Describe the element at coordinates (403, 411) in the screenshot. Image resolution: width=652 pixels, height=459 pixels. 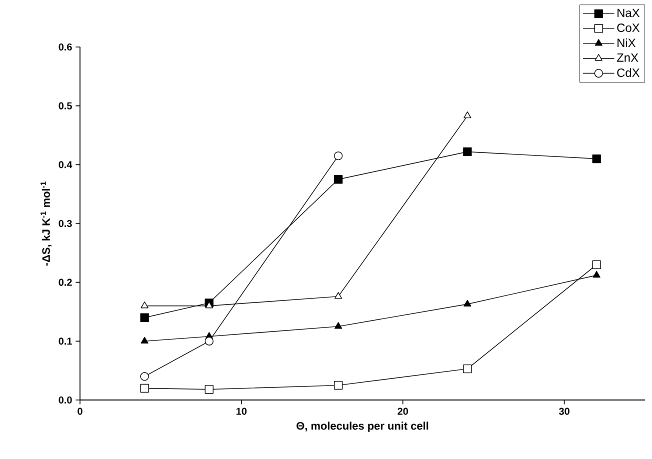
I see `x-tick-label: 20` at that location.